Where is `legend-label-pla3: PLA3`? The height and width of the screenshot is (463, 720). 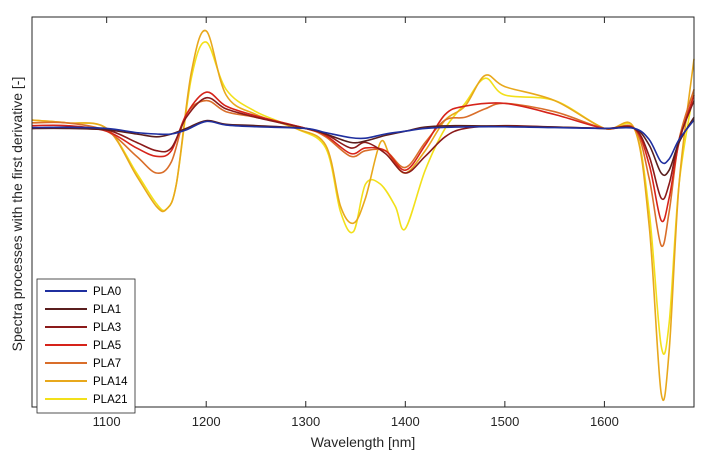
legend-label-pla3: PLA3 is located at coordinates (107, 328).